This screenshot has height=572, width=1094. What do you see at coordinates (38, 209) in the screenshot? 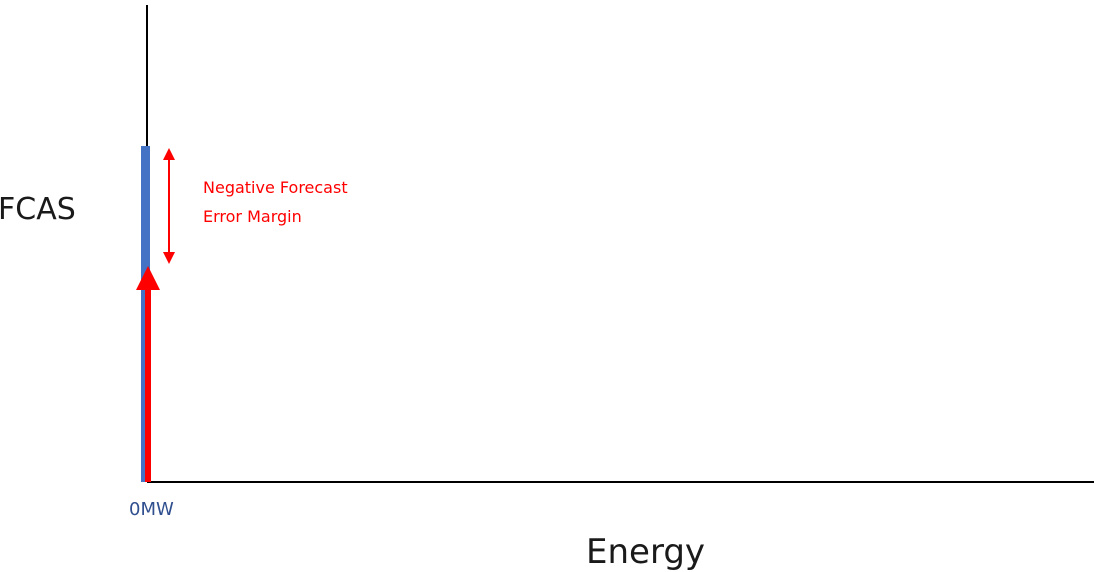
I see `y-axis-label: FCAS` at bounding box center [38, 209].